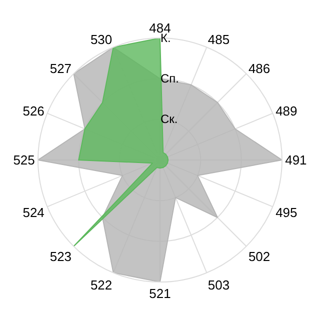  I want to click on spoke-label: 491, so click(296, 160).